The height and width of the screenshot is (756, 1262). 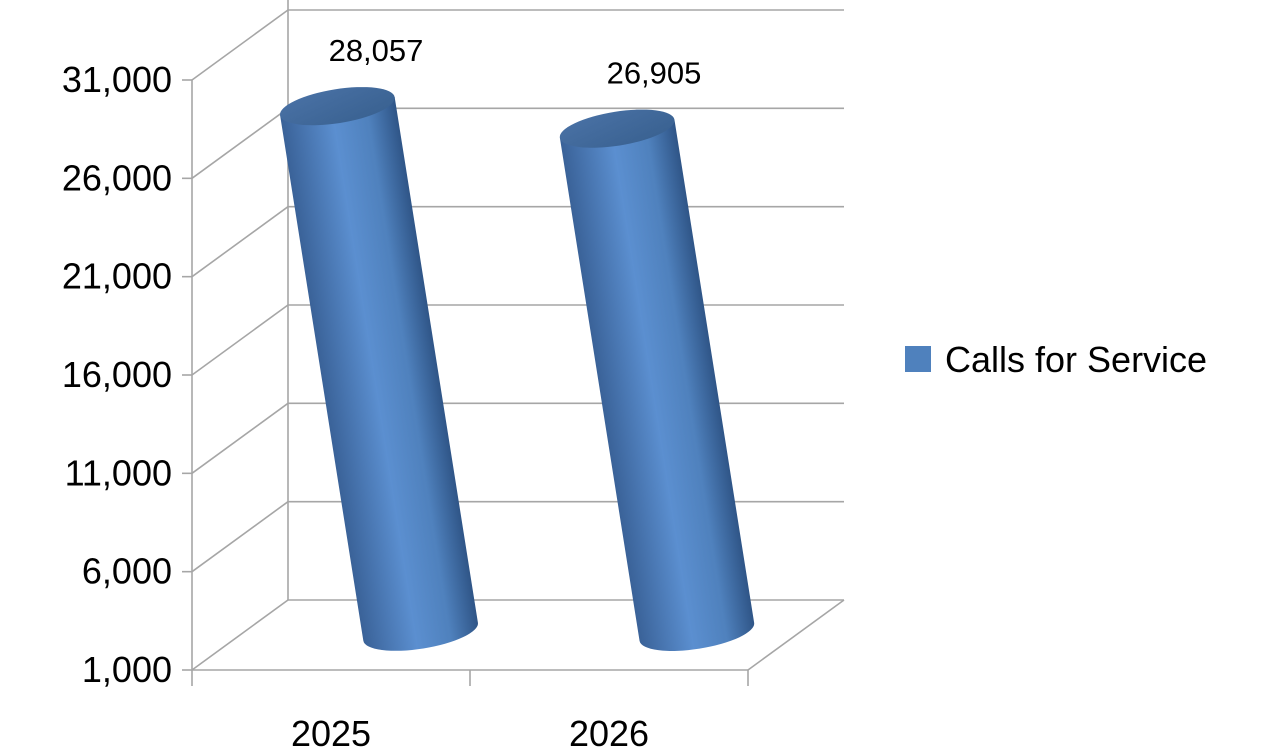 I want to click on floor-edge, so click(x=796, y=635).